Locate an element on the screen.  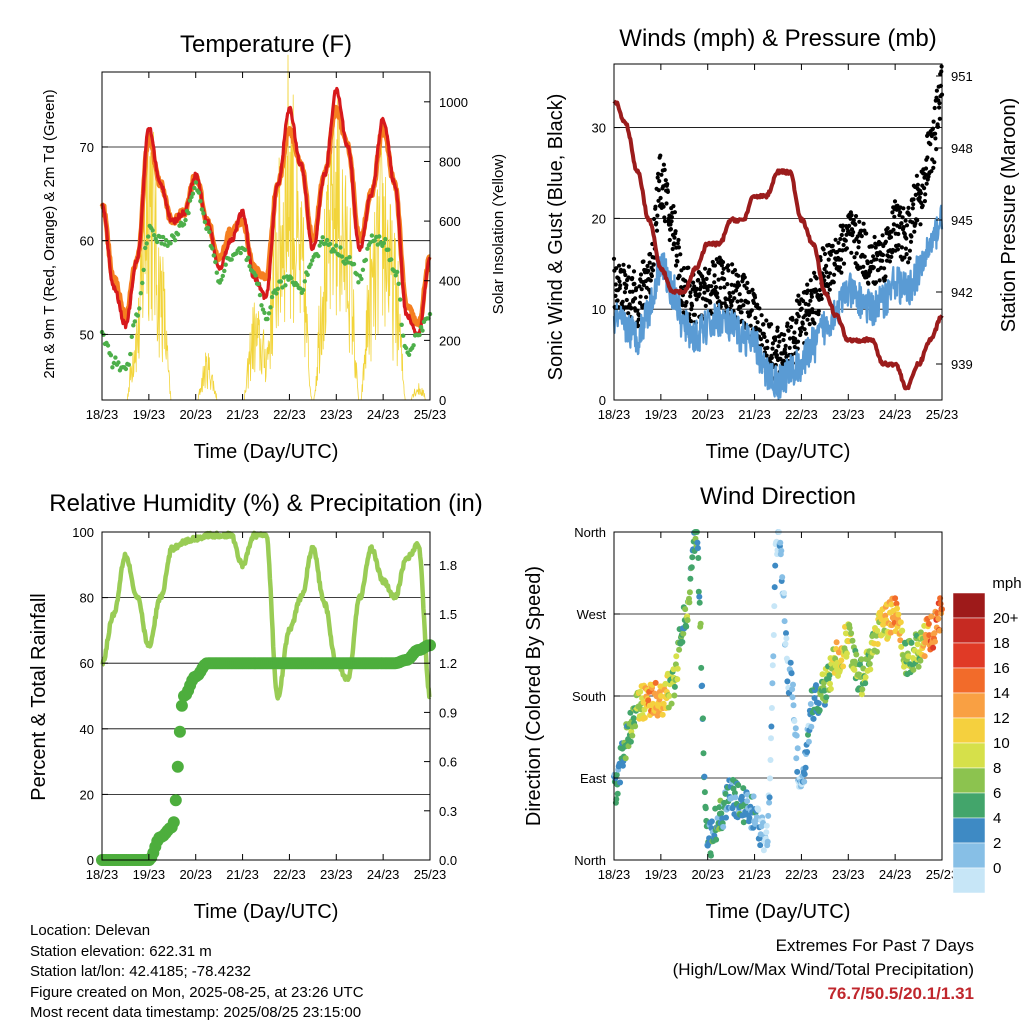
y-tick-label: 10 is located at coordinates (599, 309).